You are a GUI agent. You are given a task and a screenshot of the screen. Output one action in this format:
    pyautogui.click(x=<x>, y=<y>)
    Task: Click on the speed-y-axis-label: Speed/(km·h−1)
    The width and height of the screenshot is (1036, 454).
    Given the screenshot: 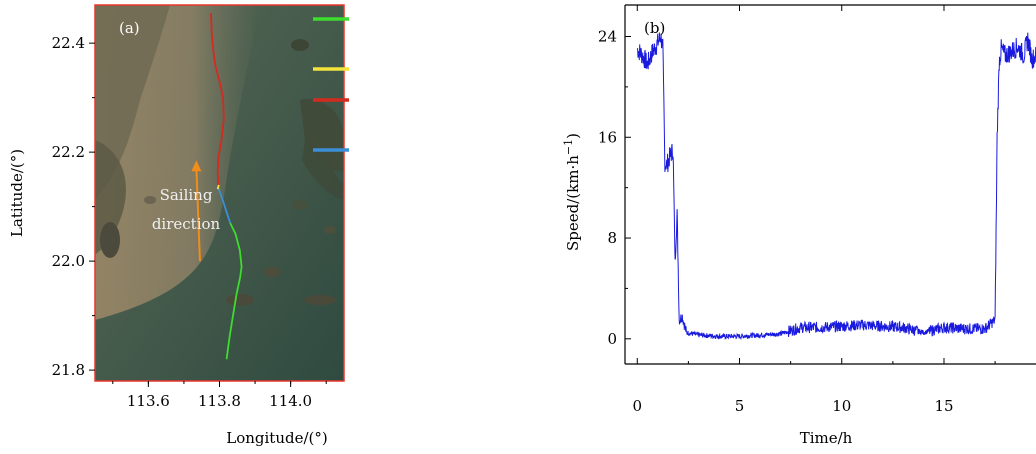 What is the action you would take?
    pyautogui.click(x=572, y=192)
    